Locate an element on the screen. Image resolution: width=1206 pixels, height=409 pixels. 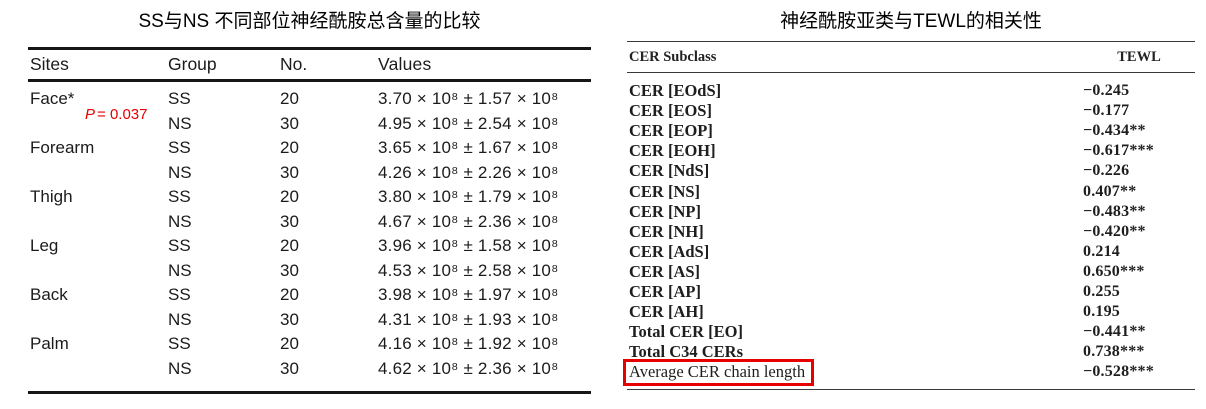
cer-subclass-cell: CER [NH] is located at coordinates (856, 232).